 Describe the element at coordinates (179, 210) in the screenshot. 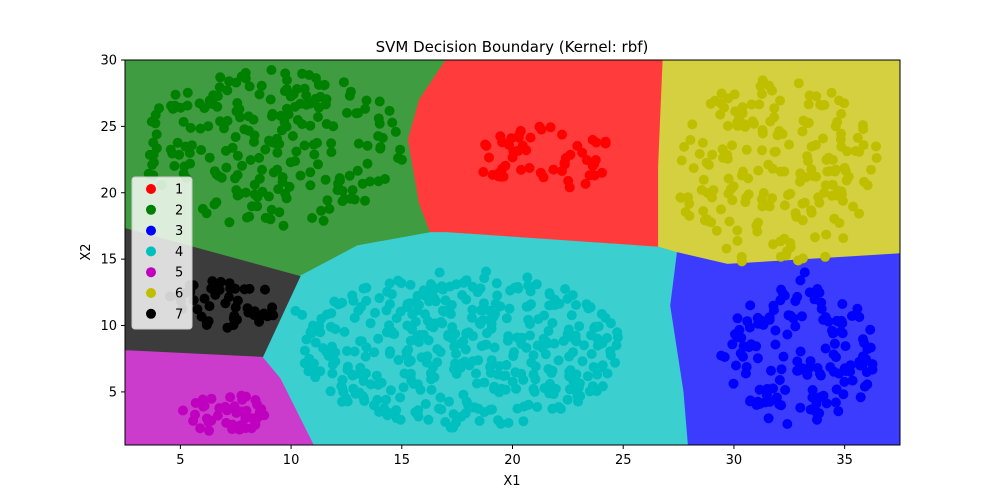

I see `legend-label-2: 2` at that location.